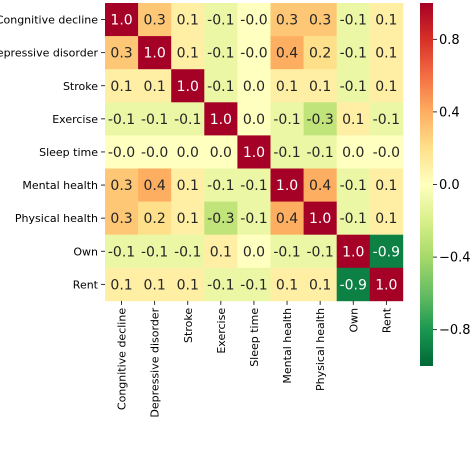 The image size is (474, 467). What do you see at coordinates (319, 120) in the screenshot?
I see `cell-value-label: -0.3` at bounding box center [319, 120].